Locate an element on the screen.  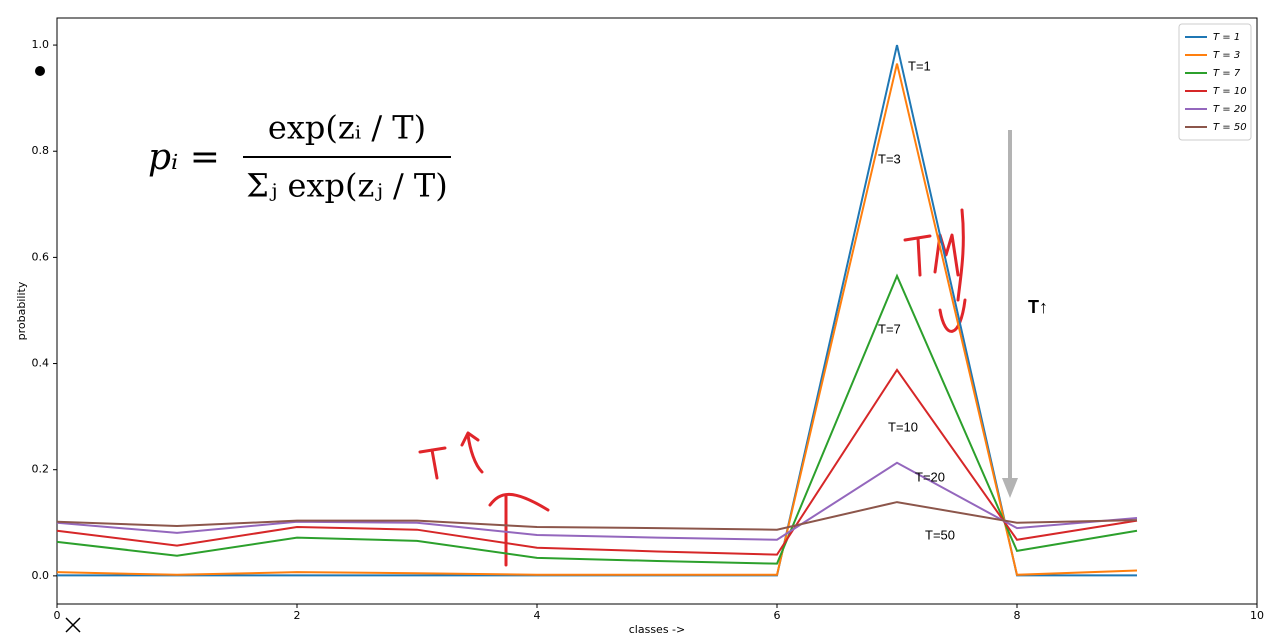
x-tick-label: 2 is located at coordinates (297, 615).